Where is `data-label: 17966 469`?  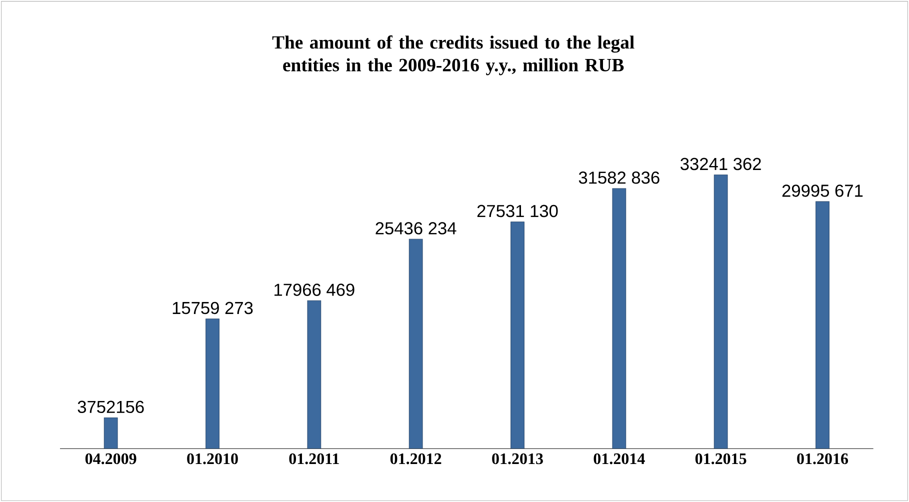 data-label: 17966 469 is located at coordinates (314, 290).